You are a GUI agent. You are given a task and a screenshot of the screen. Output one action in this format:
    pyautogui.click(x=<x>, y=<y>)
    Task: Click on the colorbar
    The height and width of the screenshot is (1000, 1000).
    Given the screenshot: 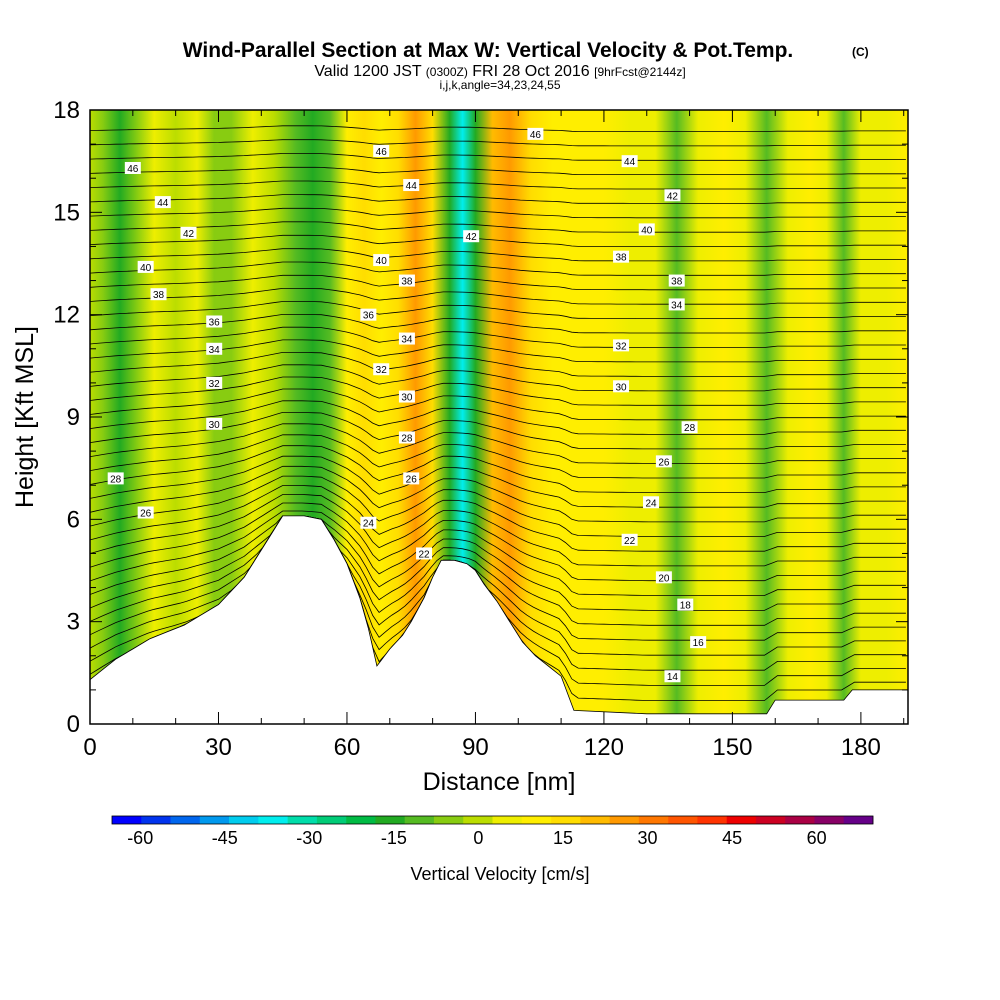 What is the action you would take?
    pyautogui.click(x=492, y=820)
    